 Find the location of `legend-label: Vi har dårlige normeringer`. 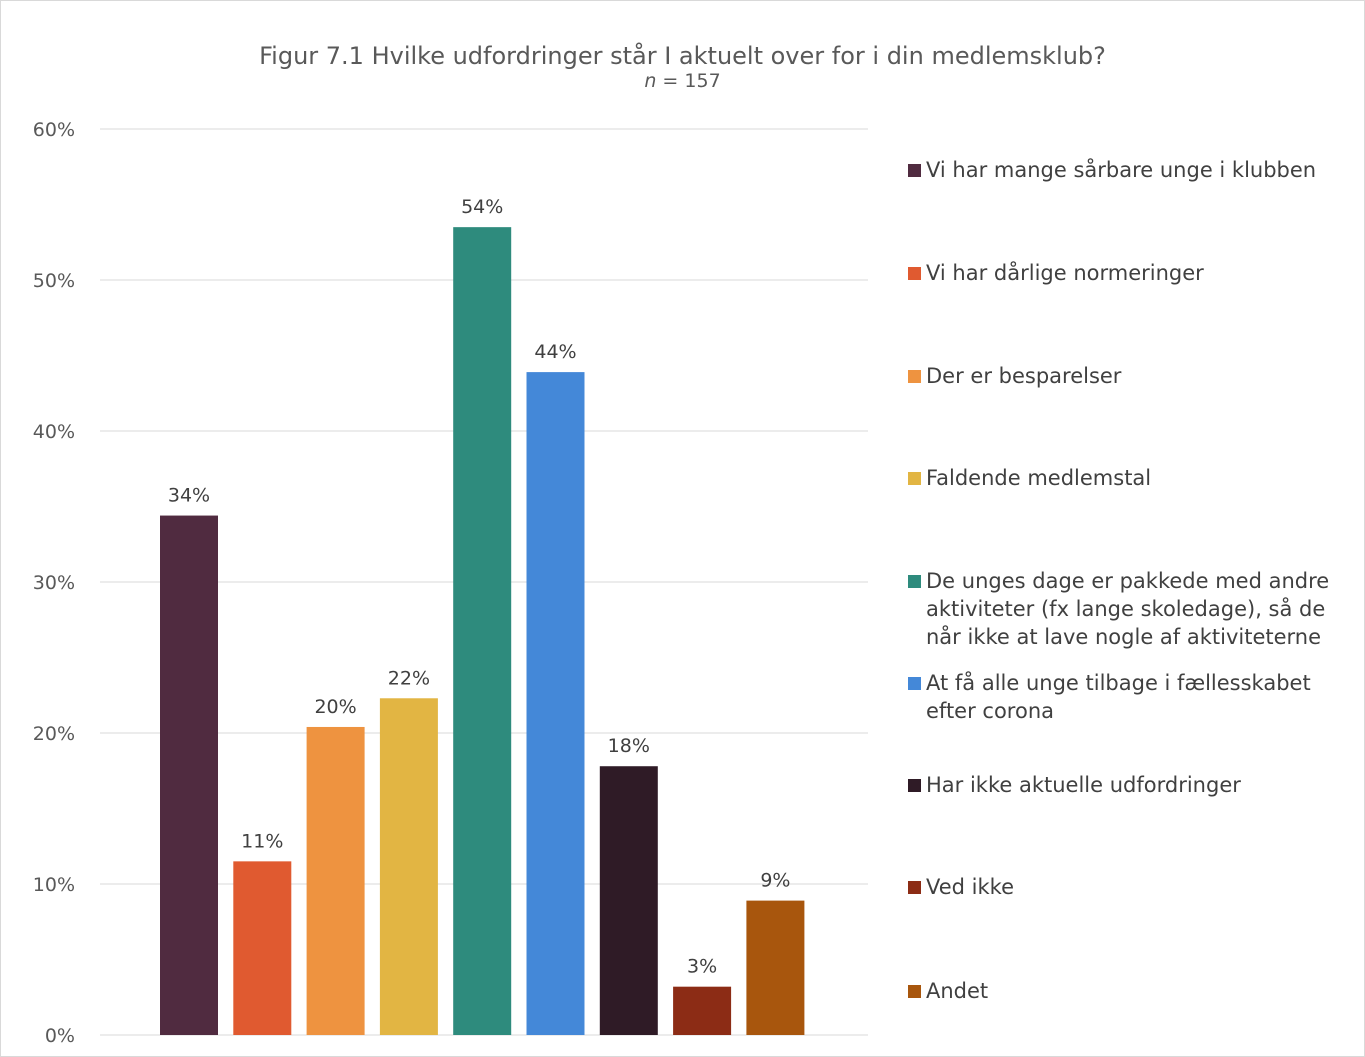

legend-label: Vi har dårlige normeringer is located at coordinates (1065, 273).